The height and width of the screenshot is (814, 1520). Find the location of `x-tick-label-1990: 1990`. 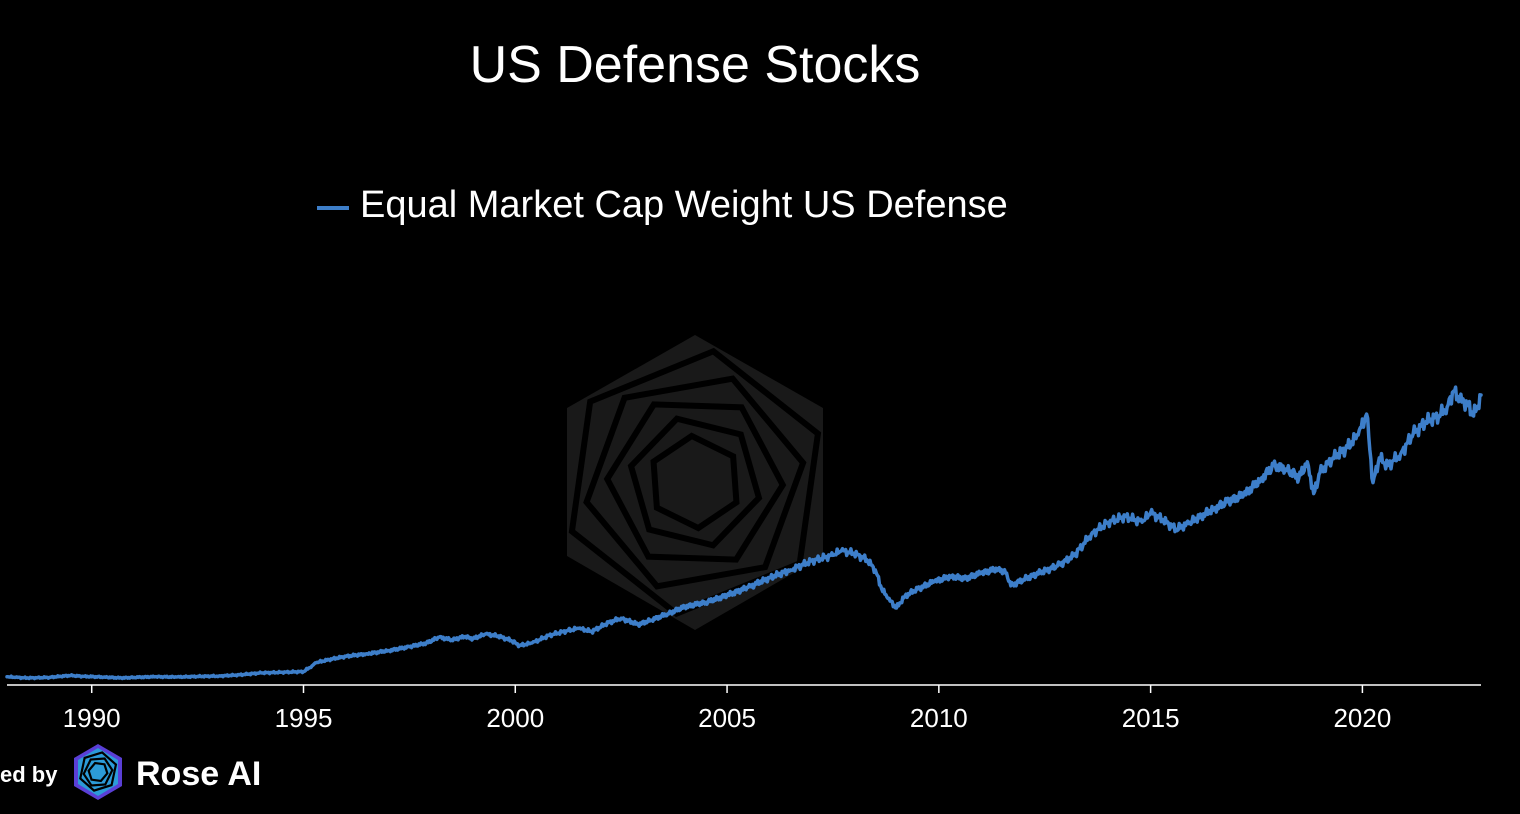

x-tick-label-1990: 1990 is located at coordinates (92, 718).